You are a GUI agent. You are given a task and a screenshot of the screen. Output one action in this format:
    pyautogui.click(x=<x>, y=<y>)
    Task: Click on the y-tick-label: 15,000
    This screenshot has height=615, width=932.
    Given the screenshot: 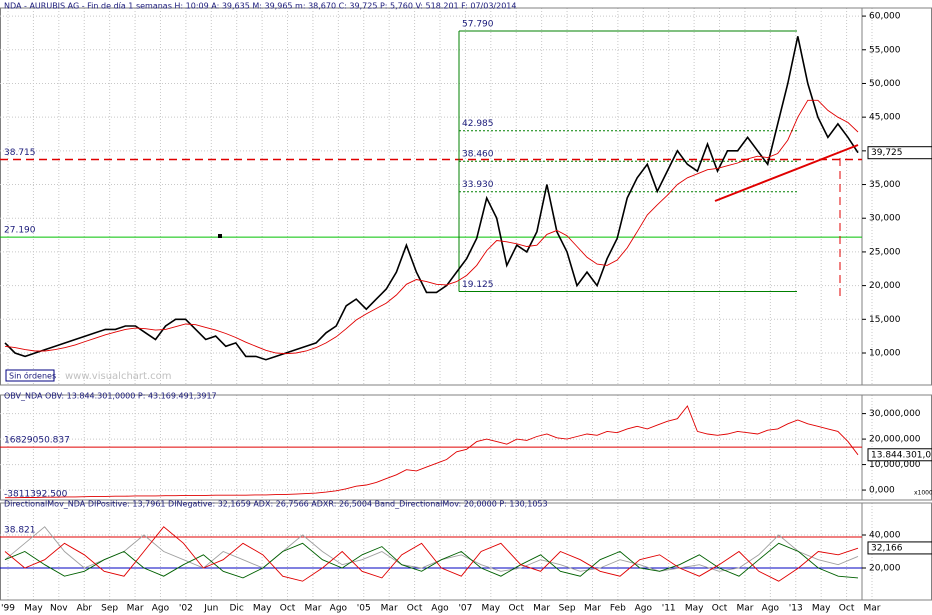 What is the action you would take?
    pyautogui.click(x=885, y=320)
    